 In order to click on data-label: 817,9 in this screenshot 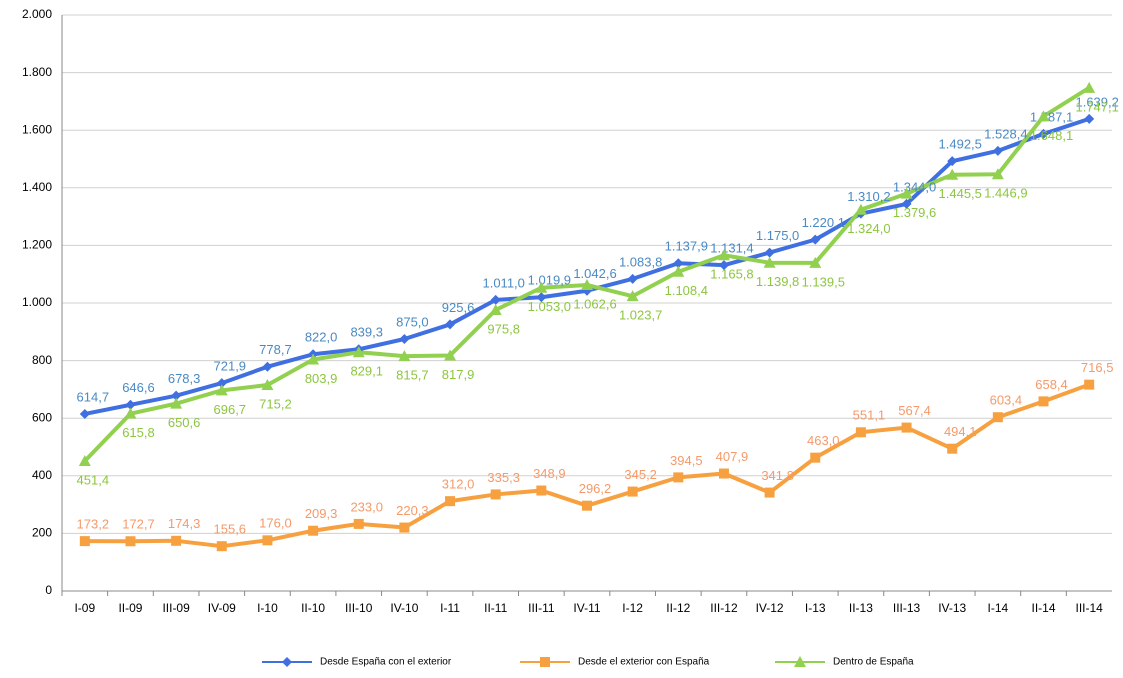, I will do `click(458, 374)`.